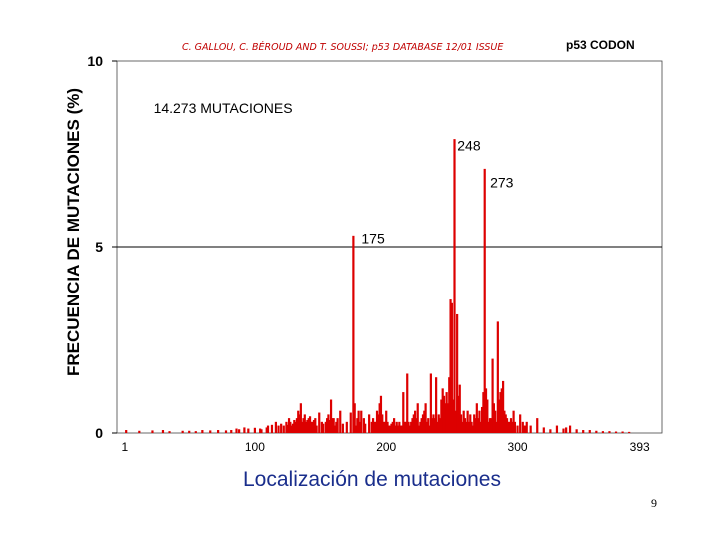 This screenshot has width=720, height=540. Describe the element at coordinates (99, 247) in the screenshot. I see `y-tick-label-5: 5` at that location.